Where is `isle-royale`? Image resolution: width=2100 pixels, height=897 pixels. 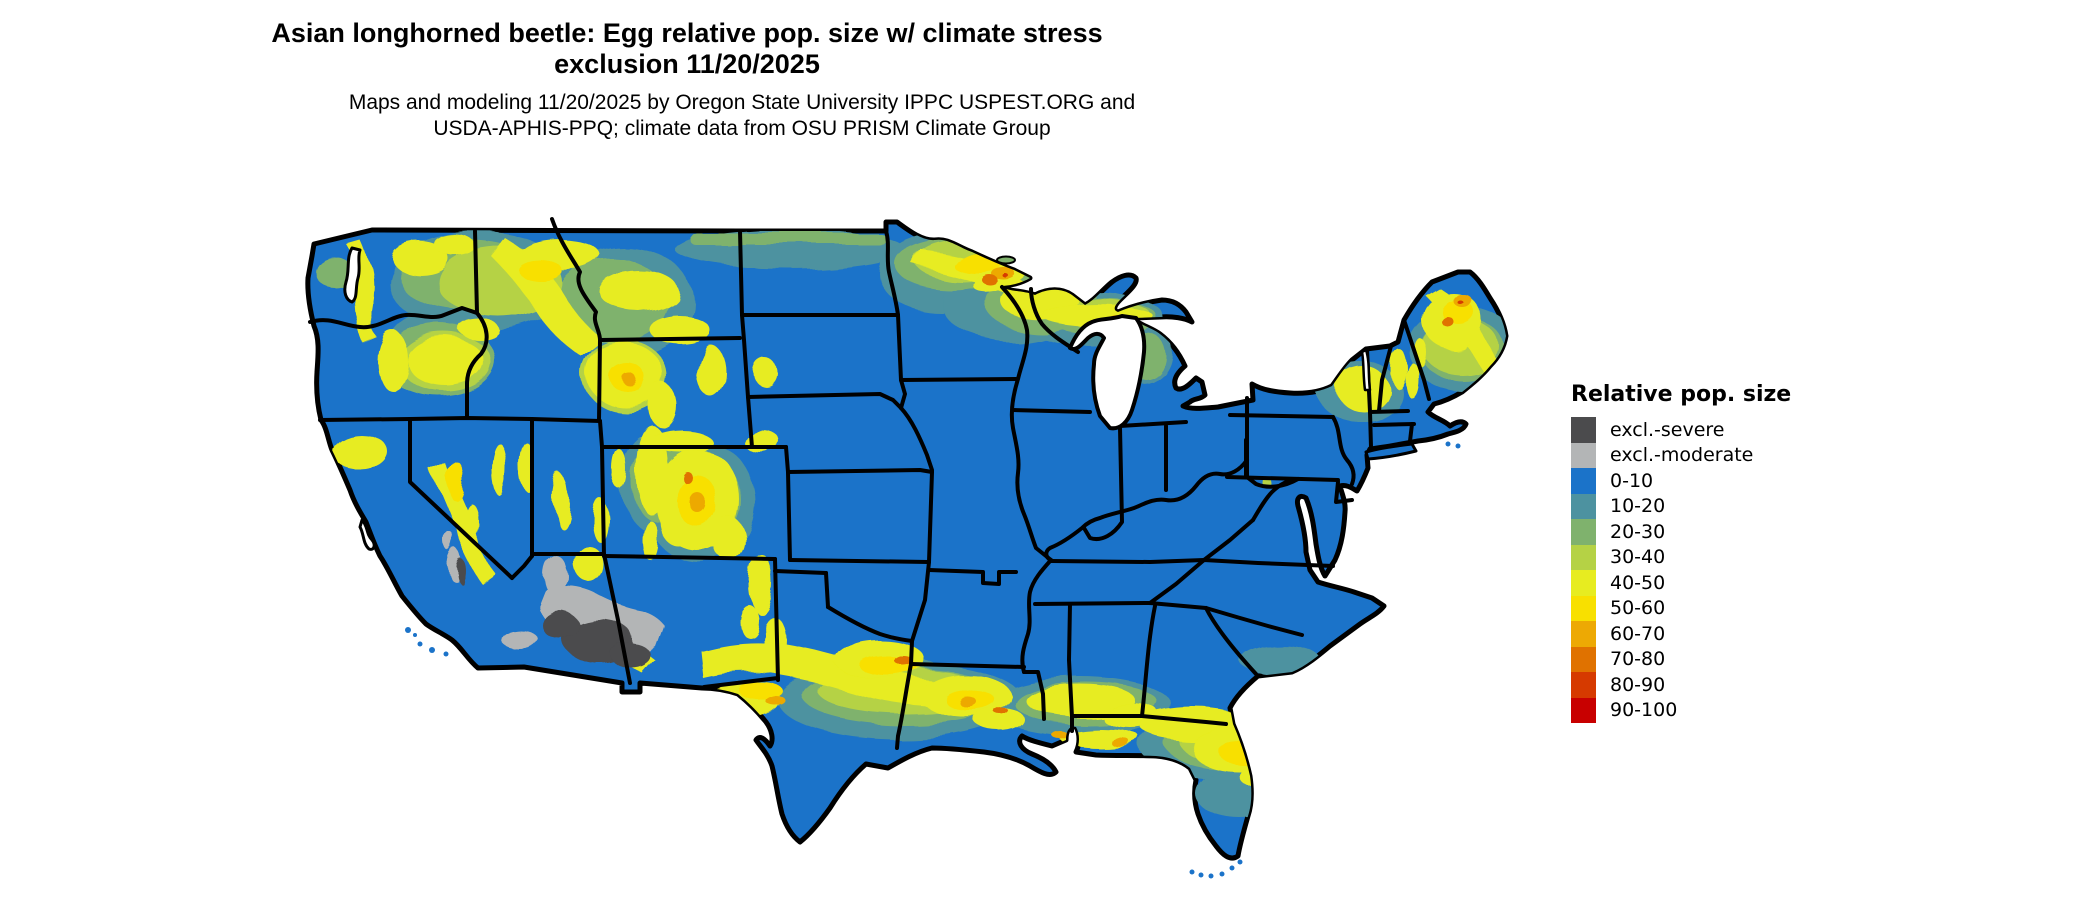
isle-royale is located at coordinates (1006, 260).